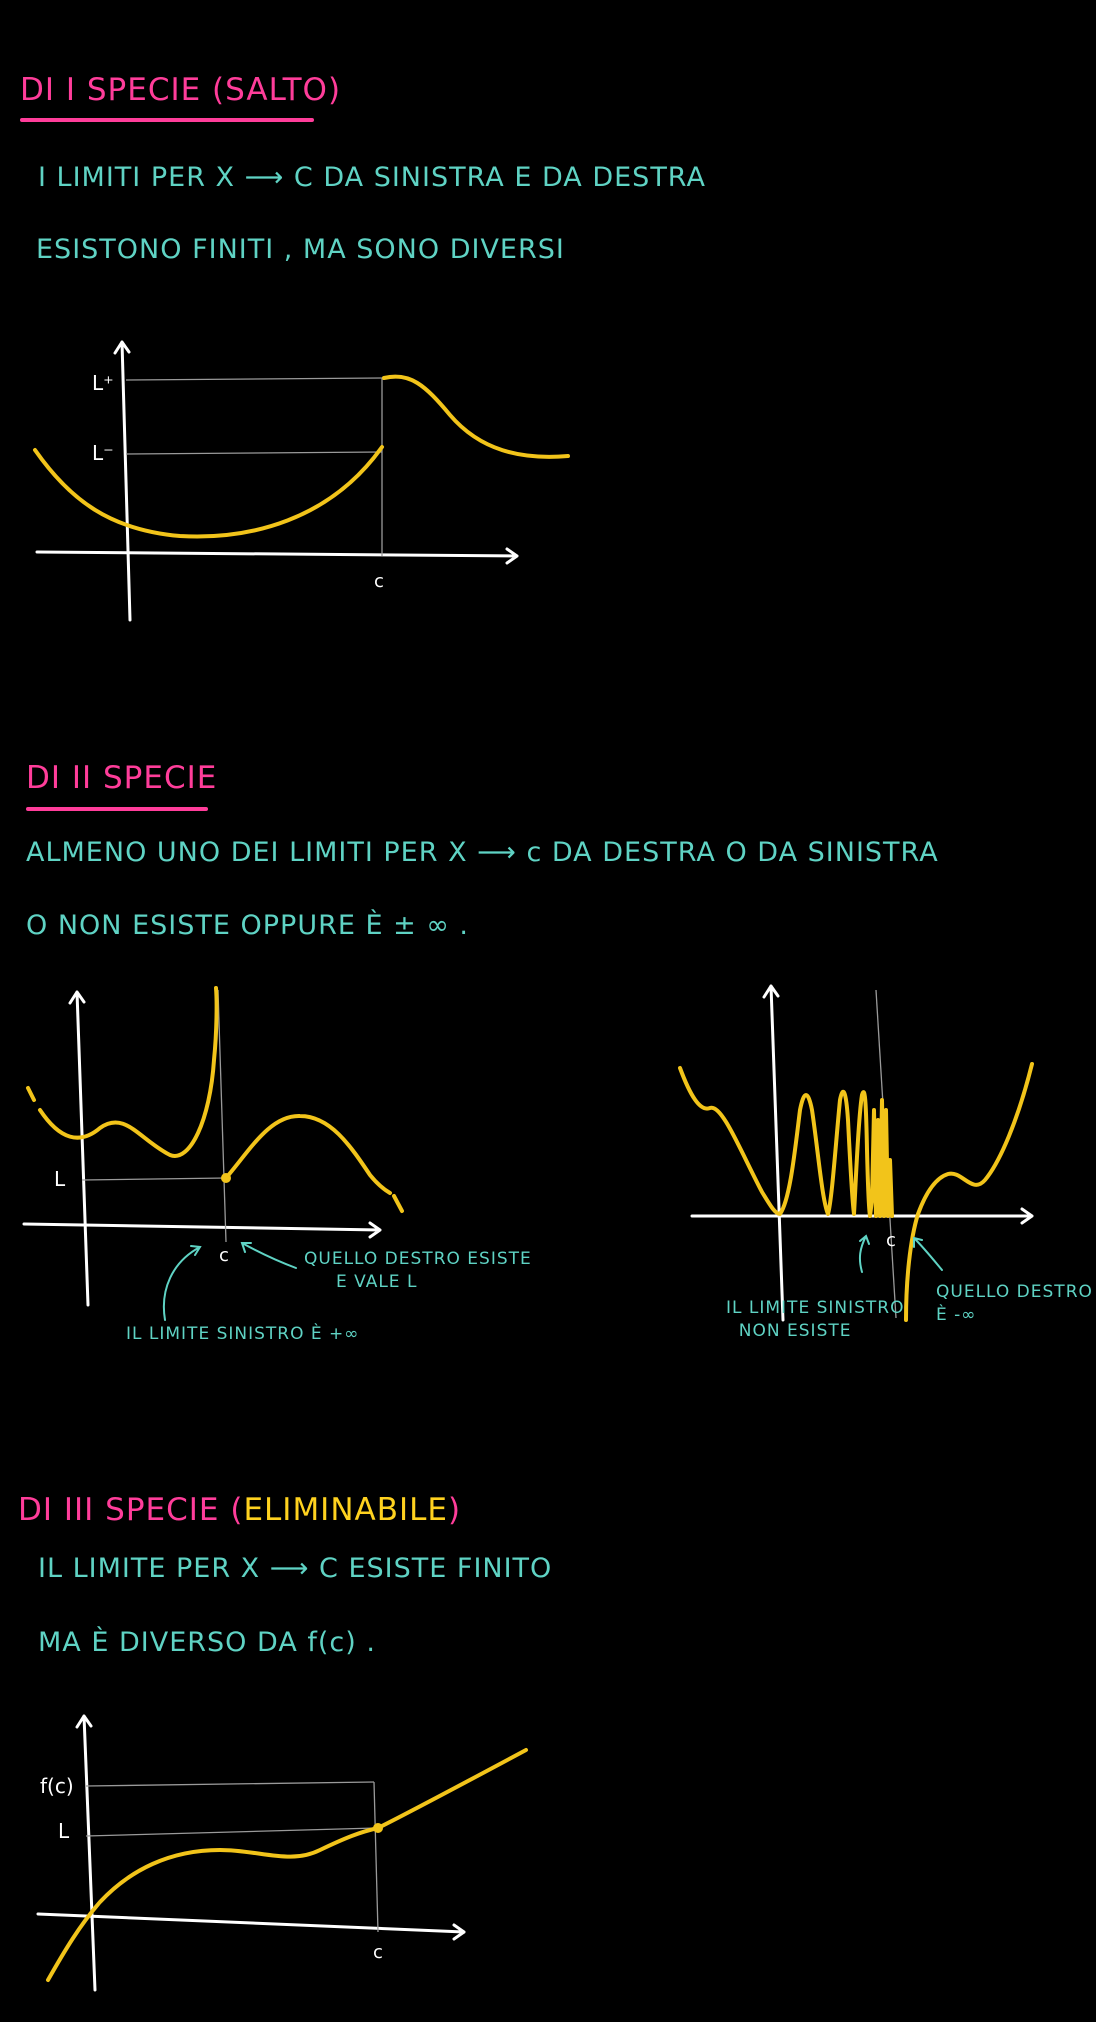  I want to click on note-right-limit-exists: QUELLO DESTRO ESISTE E VALE L, so click(418, 1270).